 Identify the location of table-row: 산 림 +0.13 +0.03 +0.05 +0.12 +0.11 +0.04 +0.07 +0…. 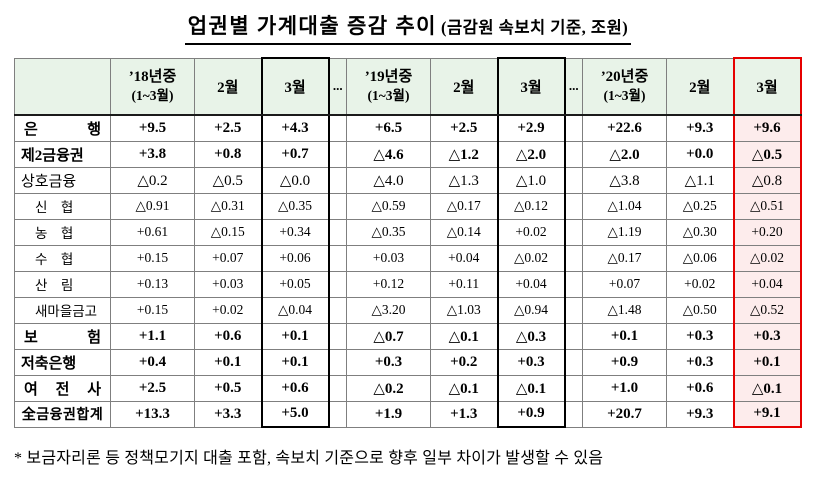
(408, 284).